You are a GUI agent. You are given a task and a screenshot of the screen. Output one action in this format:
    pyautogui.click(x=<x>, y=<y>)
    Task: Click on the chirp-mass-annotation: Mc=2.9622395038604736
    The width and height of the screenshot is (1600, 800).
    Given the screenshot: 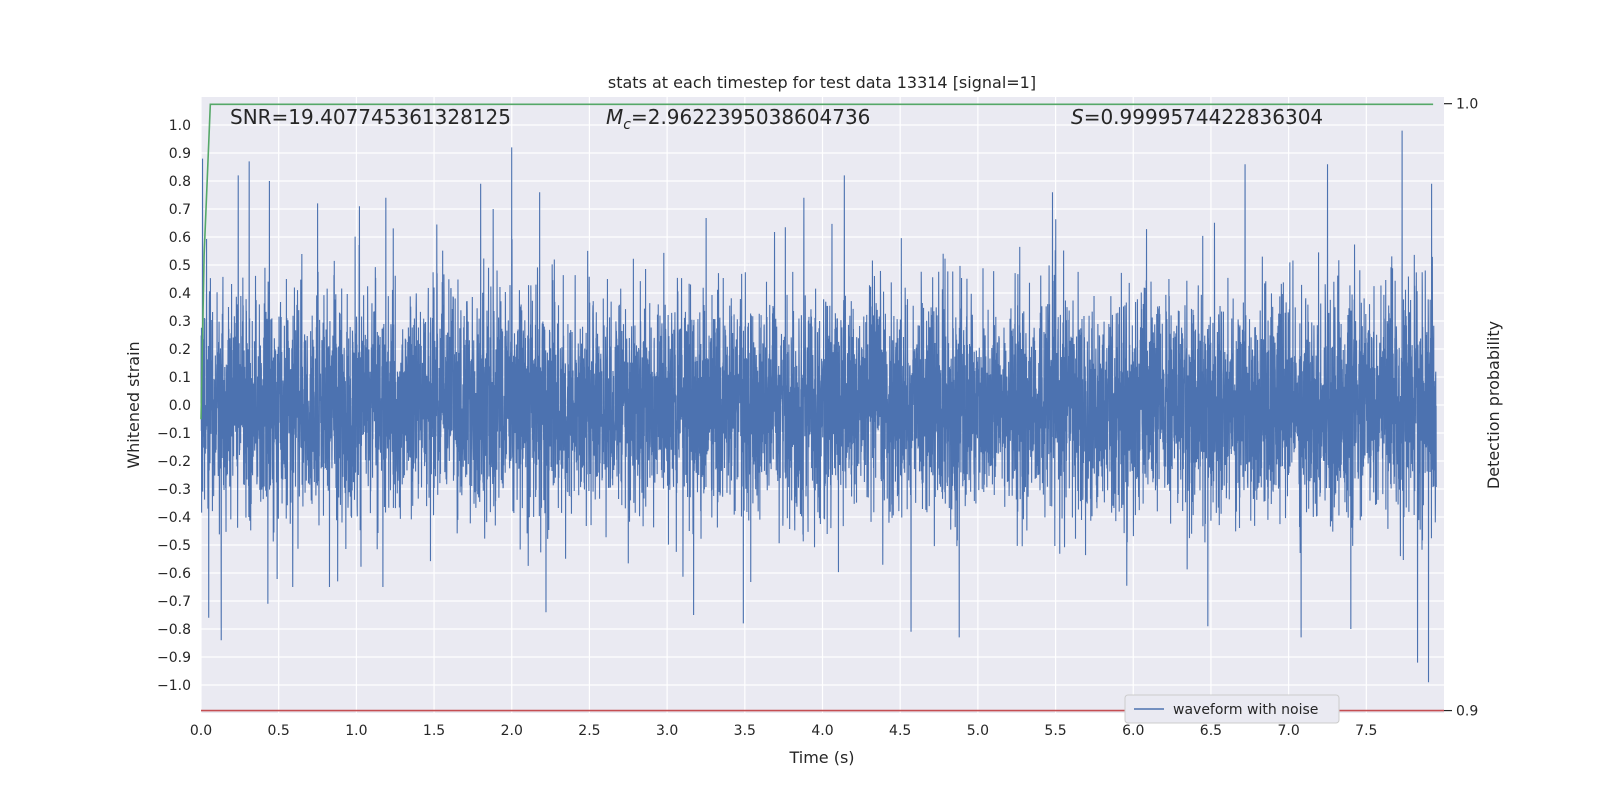 What is the action you would take?
    pyautogui.click(x=738, y=119)
    